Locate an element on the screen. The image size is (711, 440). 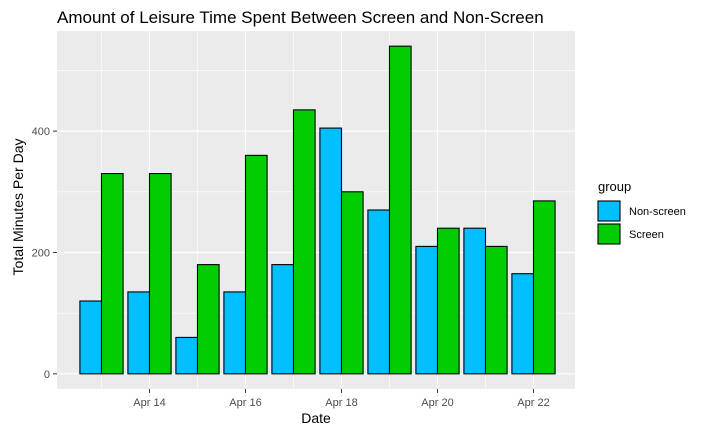
x-axis: Apr 14 Apr 16 Apr 18 Apr 20 Apr 22 is located at coordinates (341, 399).